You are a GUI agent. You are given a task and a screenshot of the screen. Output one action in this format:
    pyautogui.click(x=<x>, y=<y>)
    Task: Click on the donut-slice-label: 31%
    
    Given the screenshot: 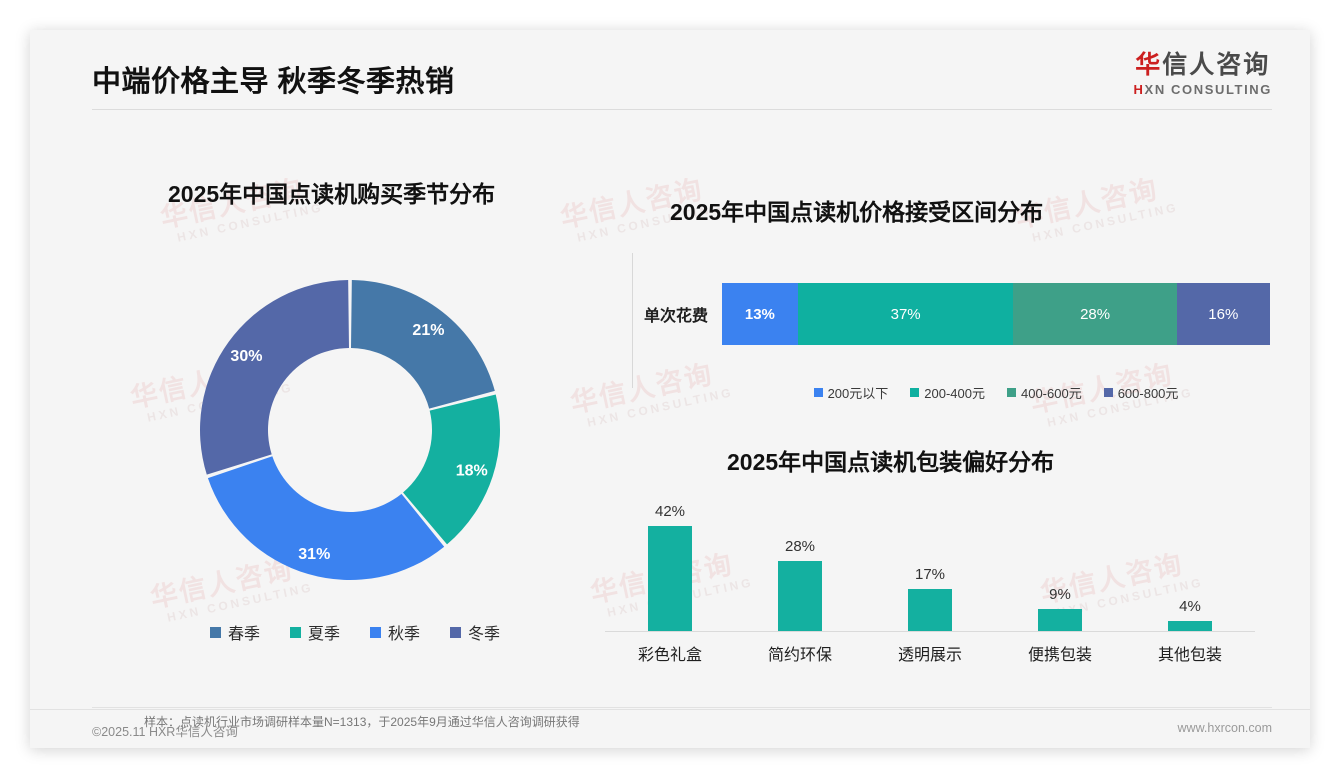 What is the action you would take?
    pyautogui.click(x=314, y=554)
    